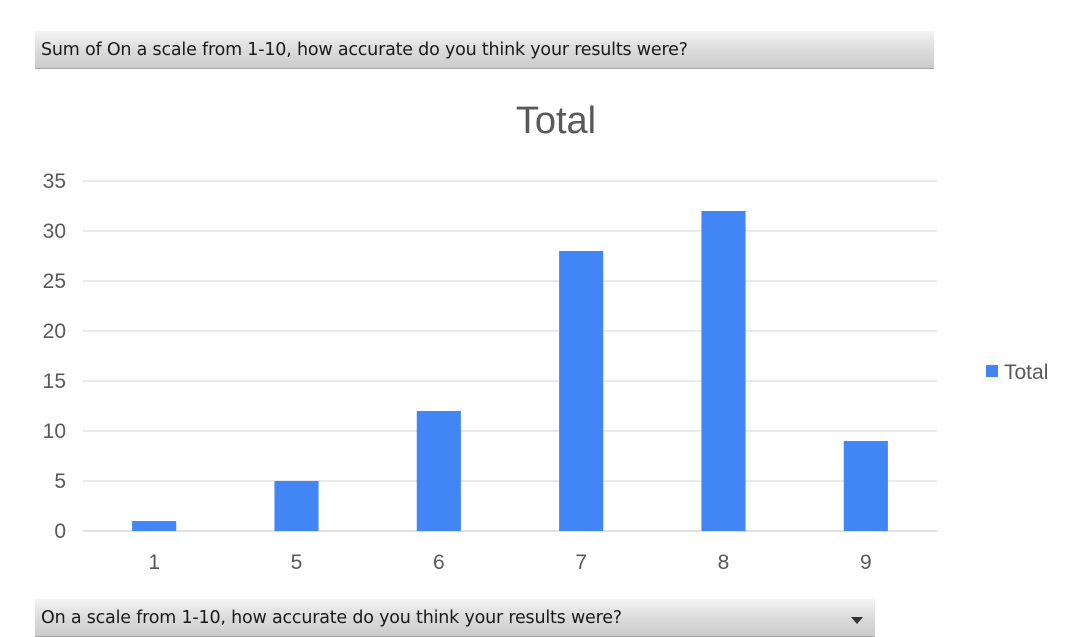 Image resolution: width=1087 pixels, height=637 pixels. What do you see at coordinates (857, 620) in the screenshot?
I see `chevron-down-icon` at bounding box center [857, 620].